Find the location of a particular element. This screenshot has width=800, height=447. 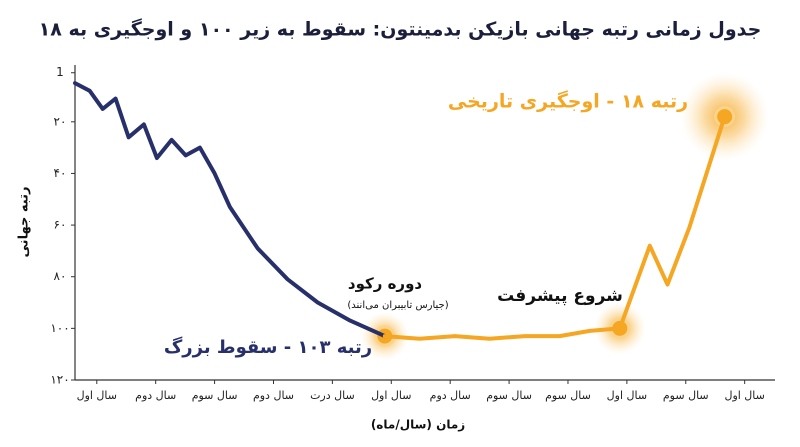

annotation: شروع پیشرفت is located at coordinates (560, 296).